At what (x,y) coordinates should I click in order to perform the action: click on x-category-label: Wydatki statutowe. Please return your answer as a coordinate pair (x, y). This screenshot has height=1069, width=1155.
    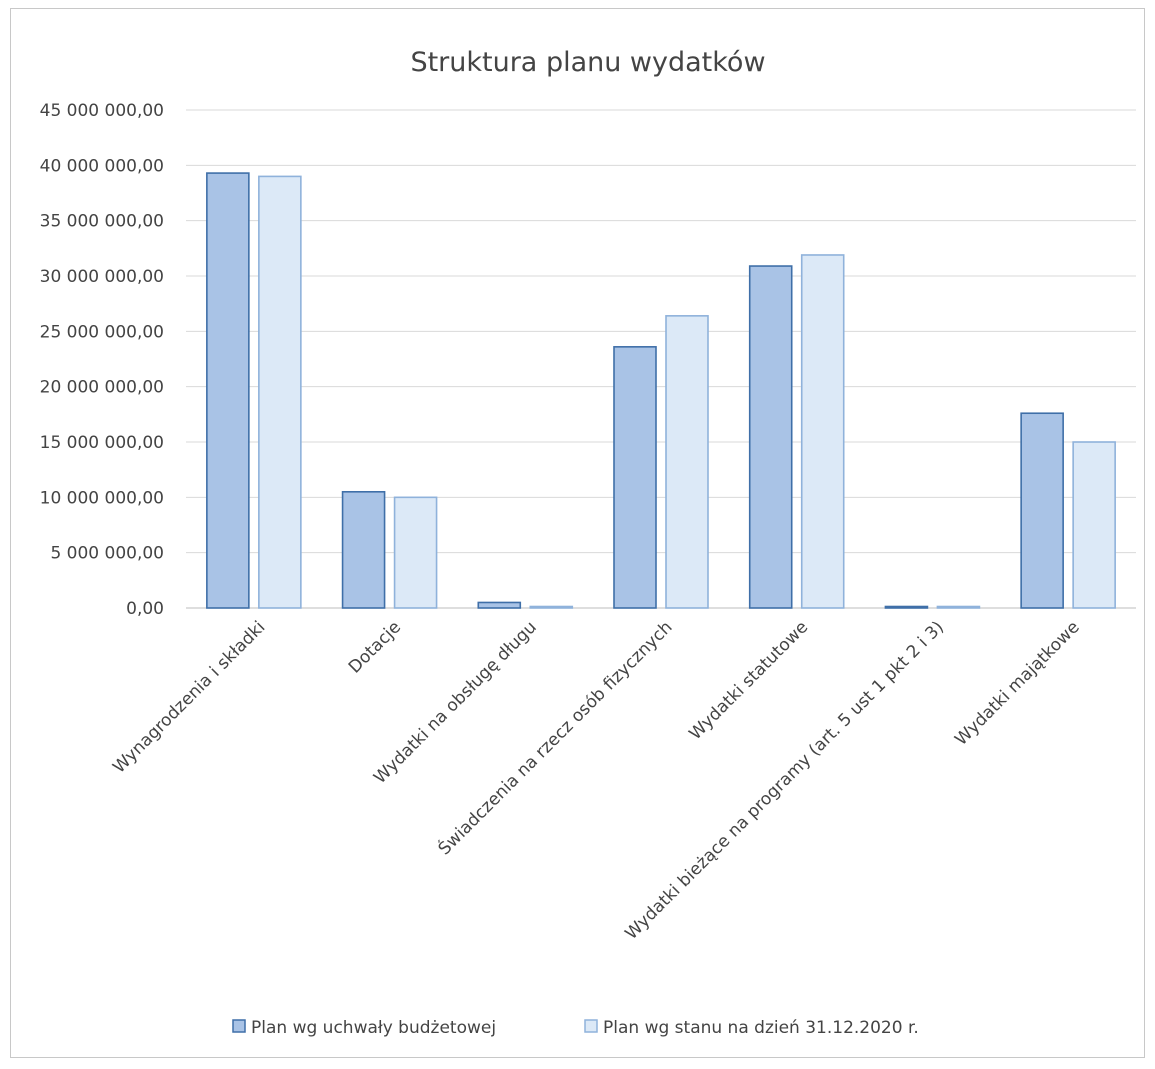
    Looking at the image, I should click on (749, 680).